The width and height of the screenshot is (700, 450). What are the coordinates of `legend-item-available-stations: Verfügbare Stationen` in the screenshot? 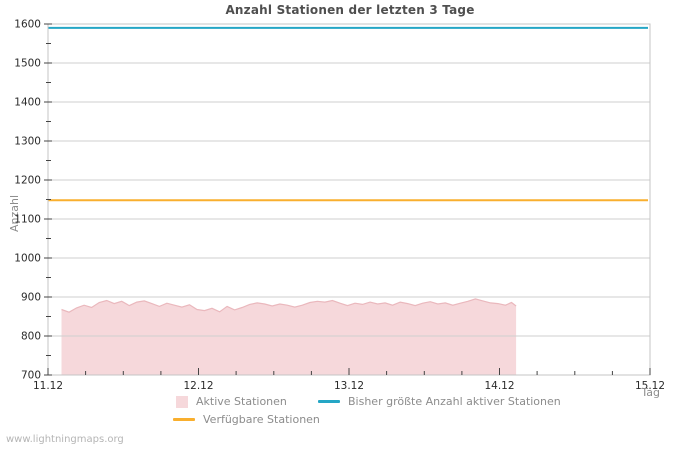 It's located at (246, 419).